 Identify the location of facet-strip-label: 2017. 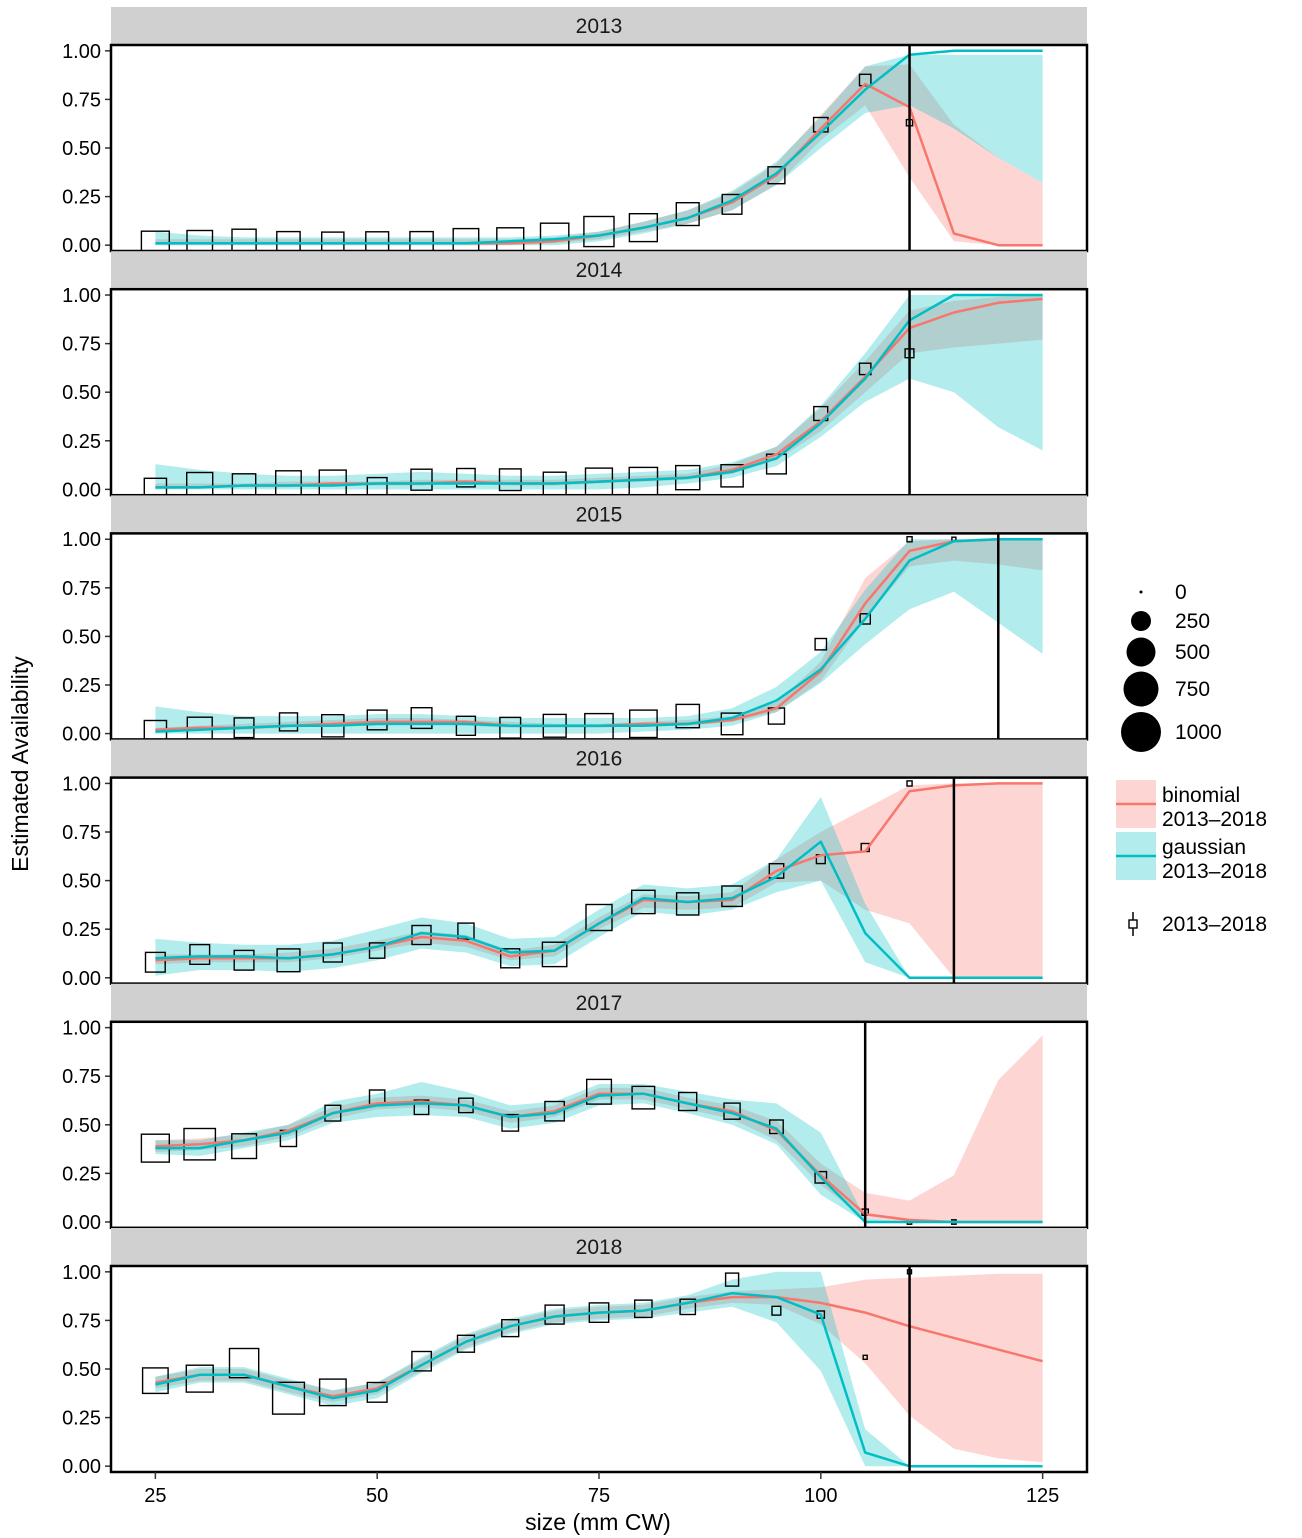
(599, 1003).